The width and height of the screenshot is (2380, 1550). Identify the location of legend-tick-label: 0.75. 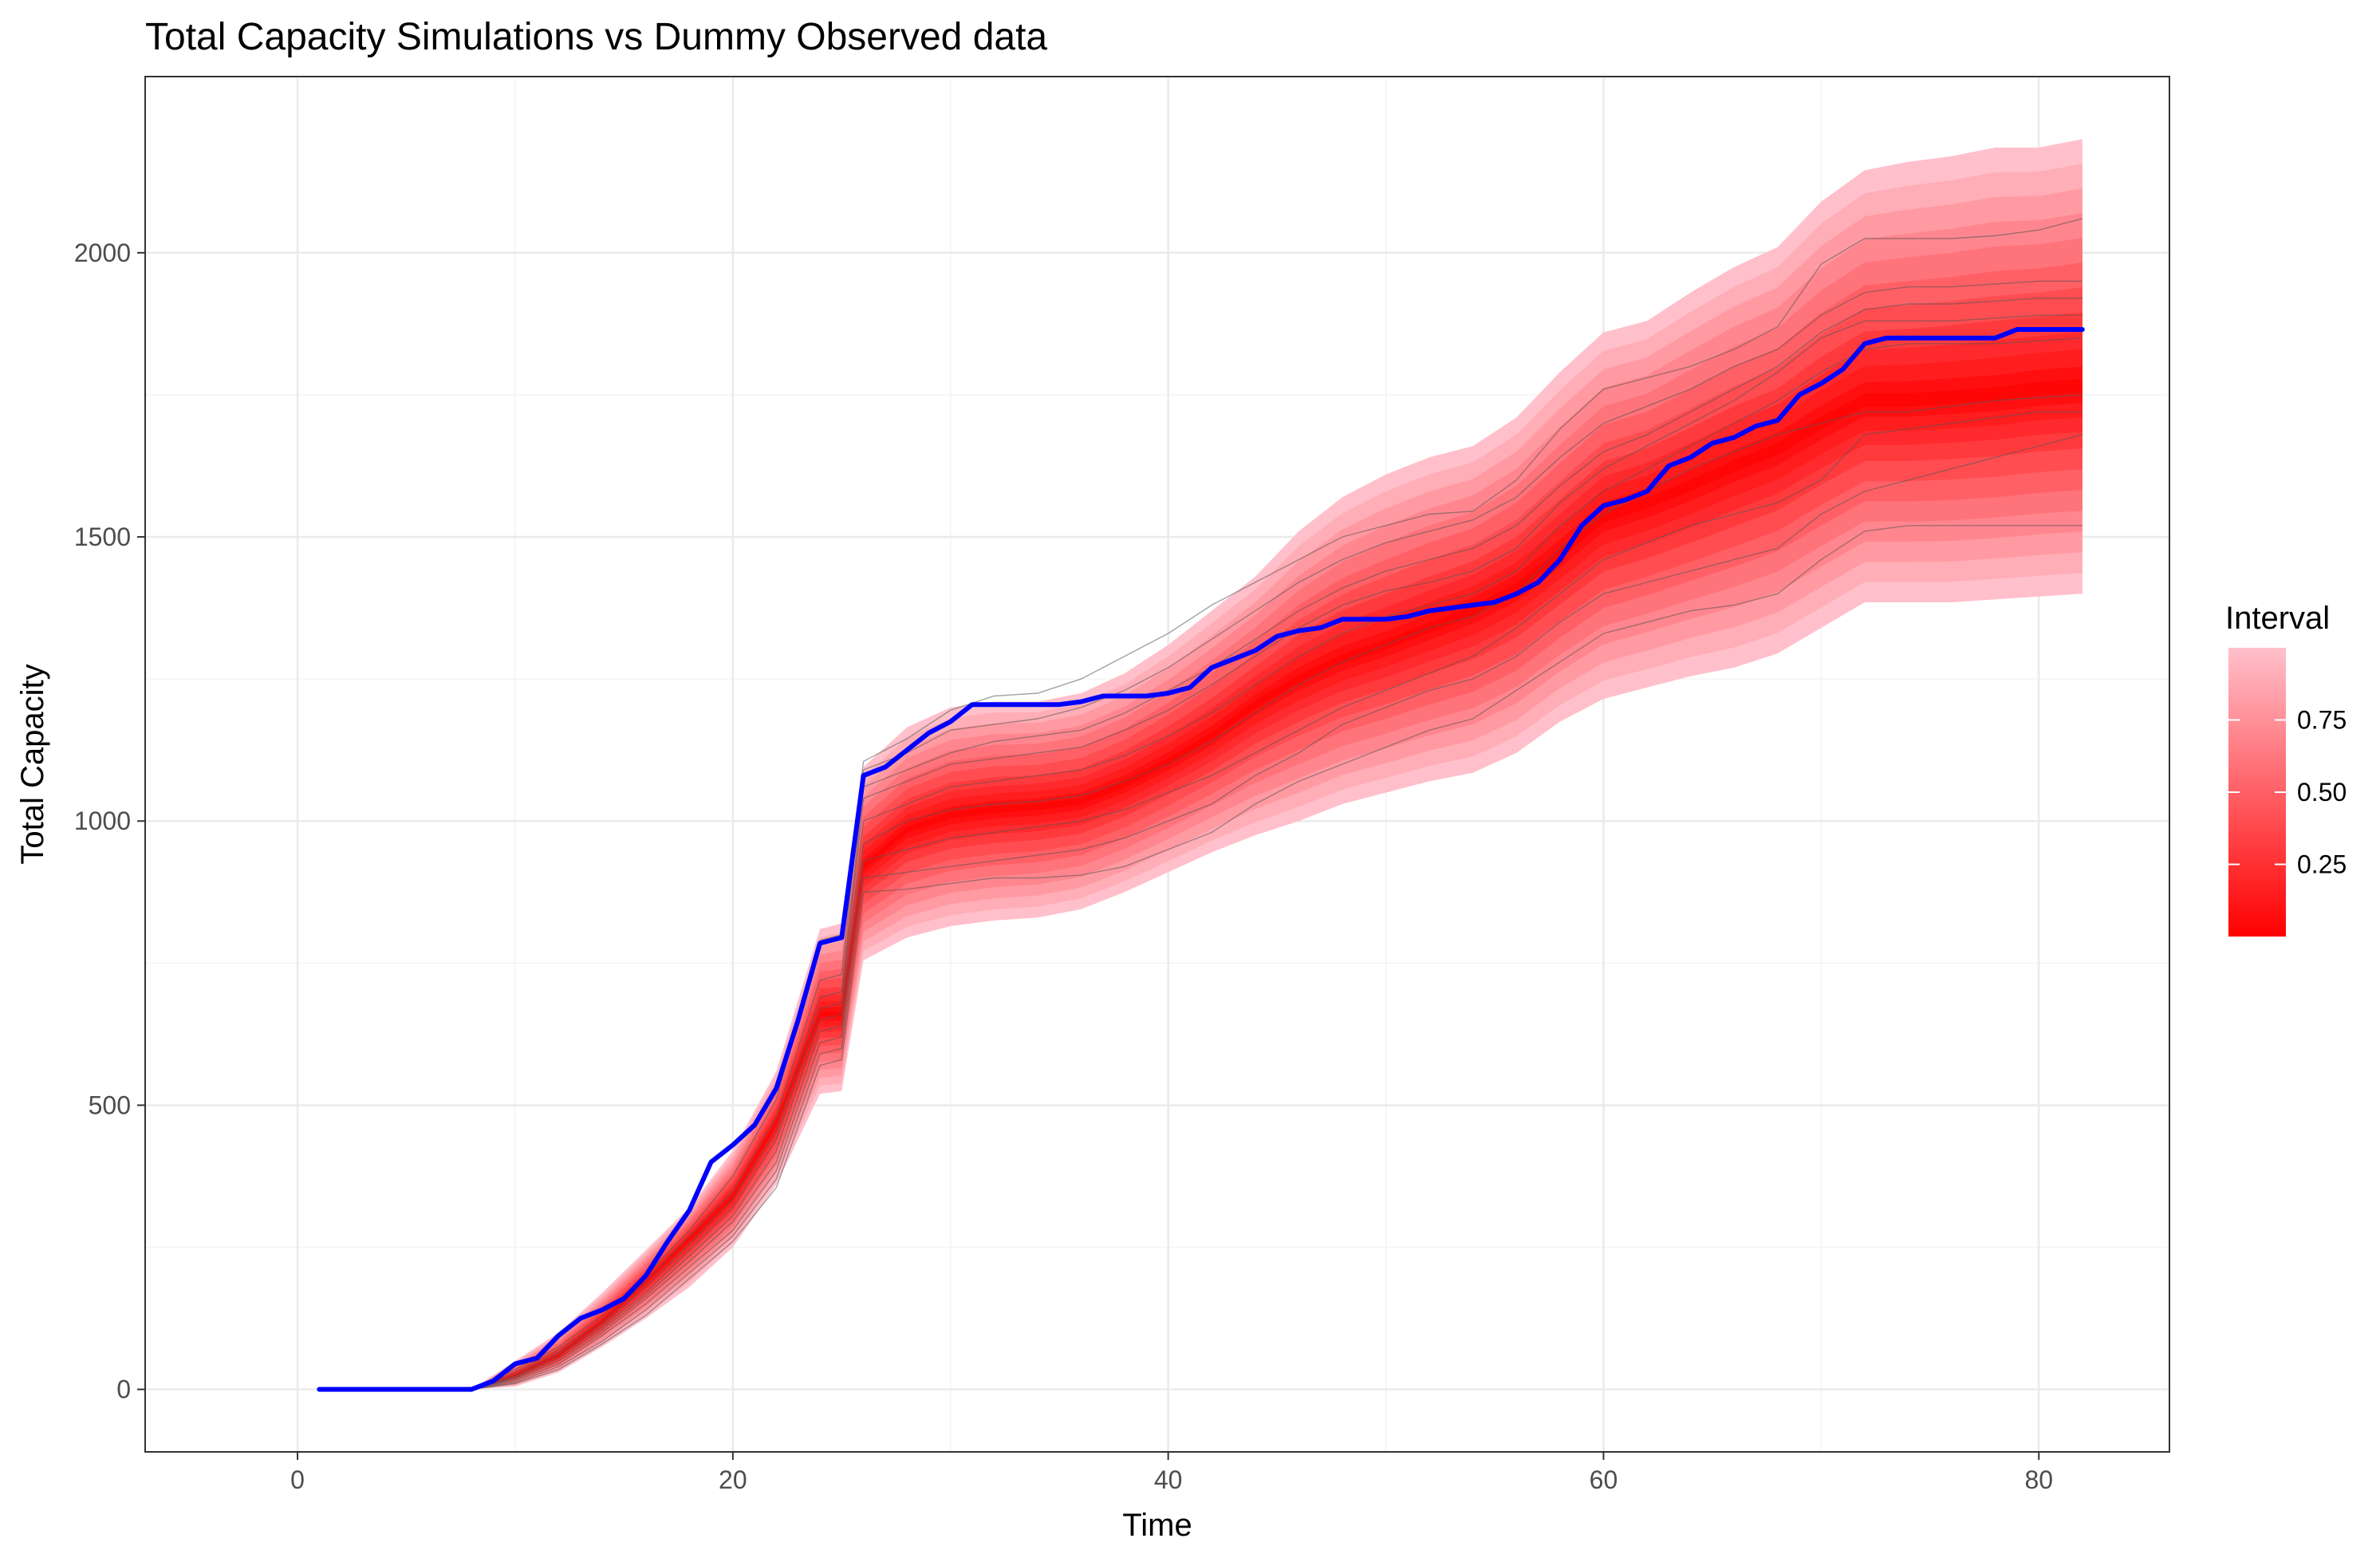
(2322, 721).